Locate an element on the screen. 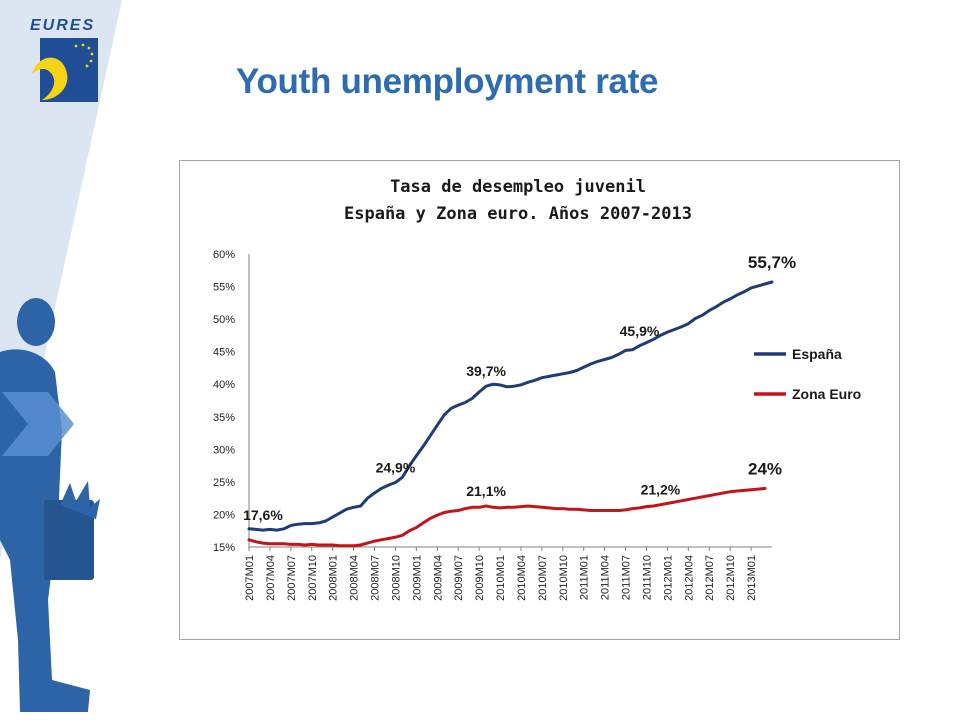  y-tick-label: 15% is located at coordinates (224, 548).